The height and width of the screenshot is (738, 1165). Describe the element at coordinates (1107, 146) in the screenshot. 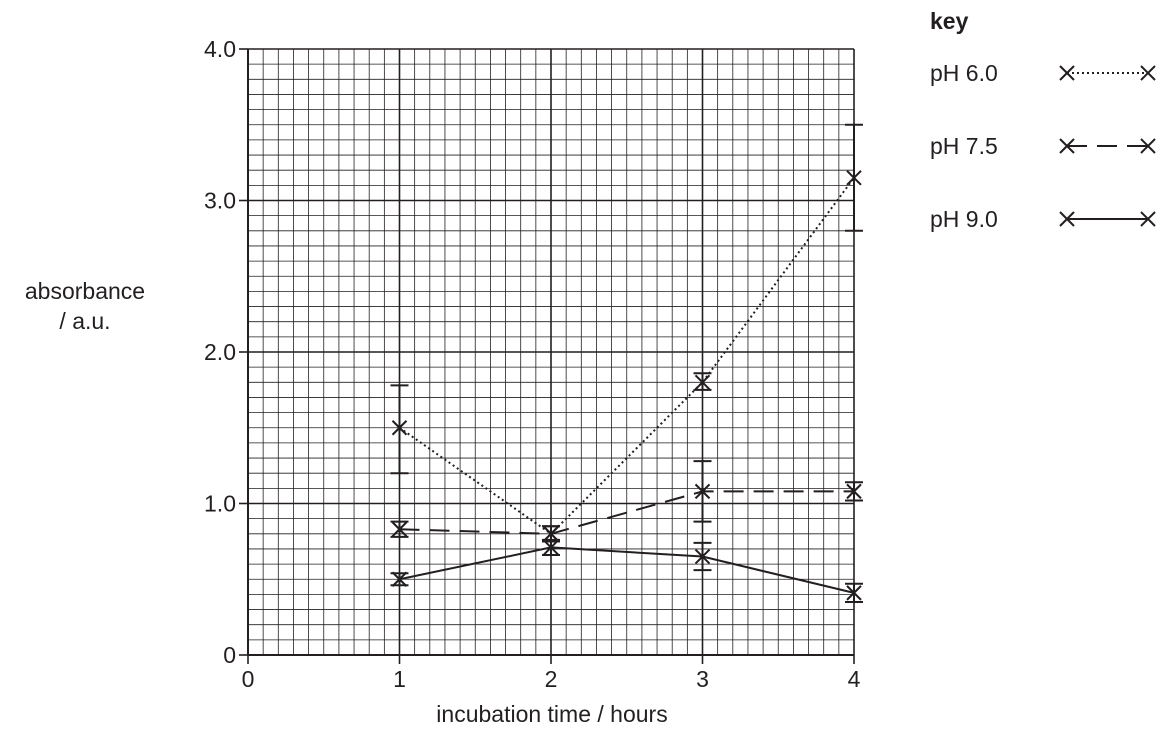

I see `legend-lines` at that location.